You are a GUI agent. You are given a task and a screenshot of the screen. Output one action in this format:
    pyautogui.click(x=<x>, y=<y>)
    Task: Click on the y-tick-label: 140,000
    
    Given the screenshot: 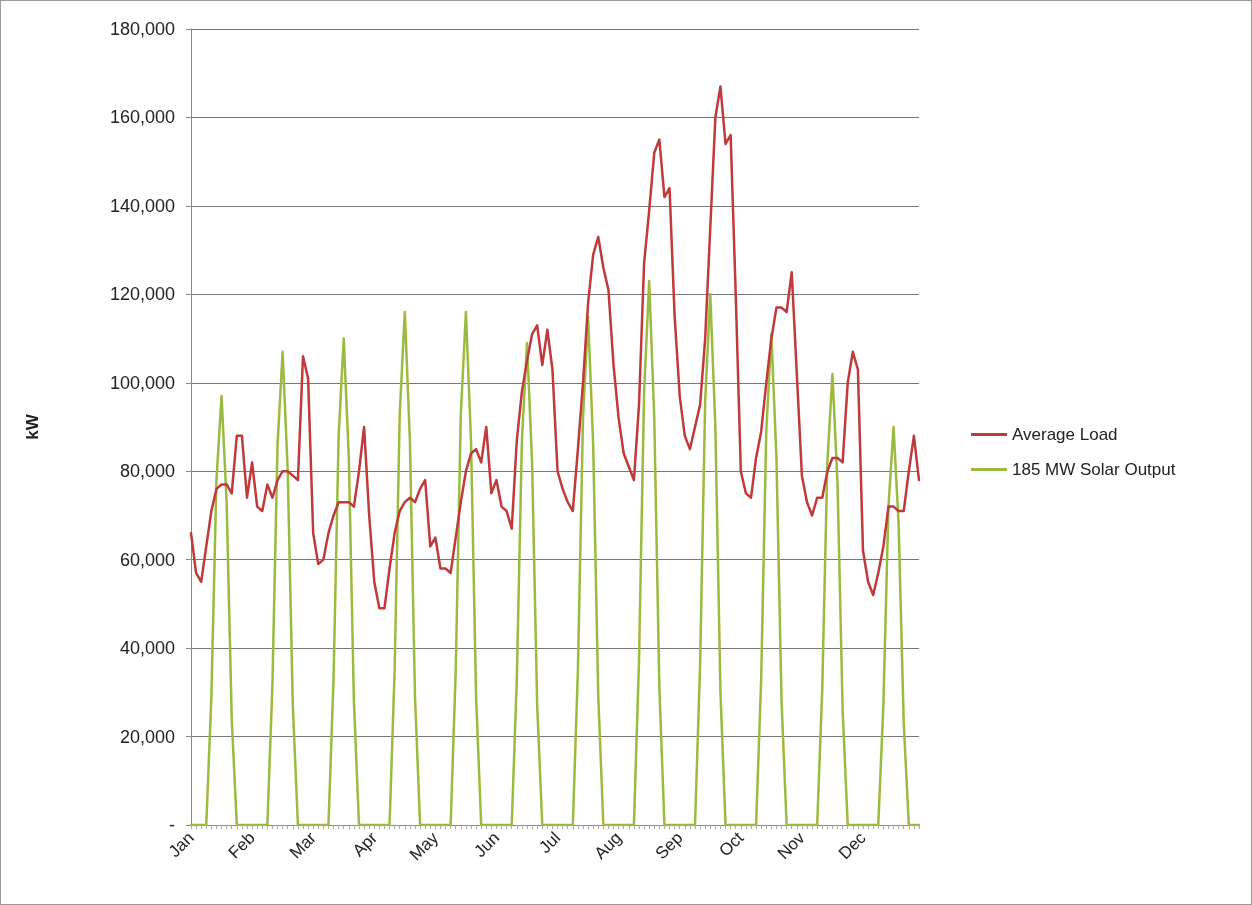 What is the action you would take?
    pyautogui.click(x=142, y=205)
    